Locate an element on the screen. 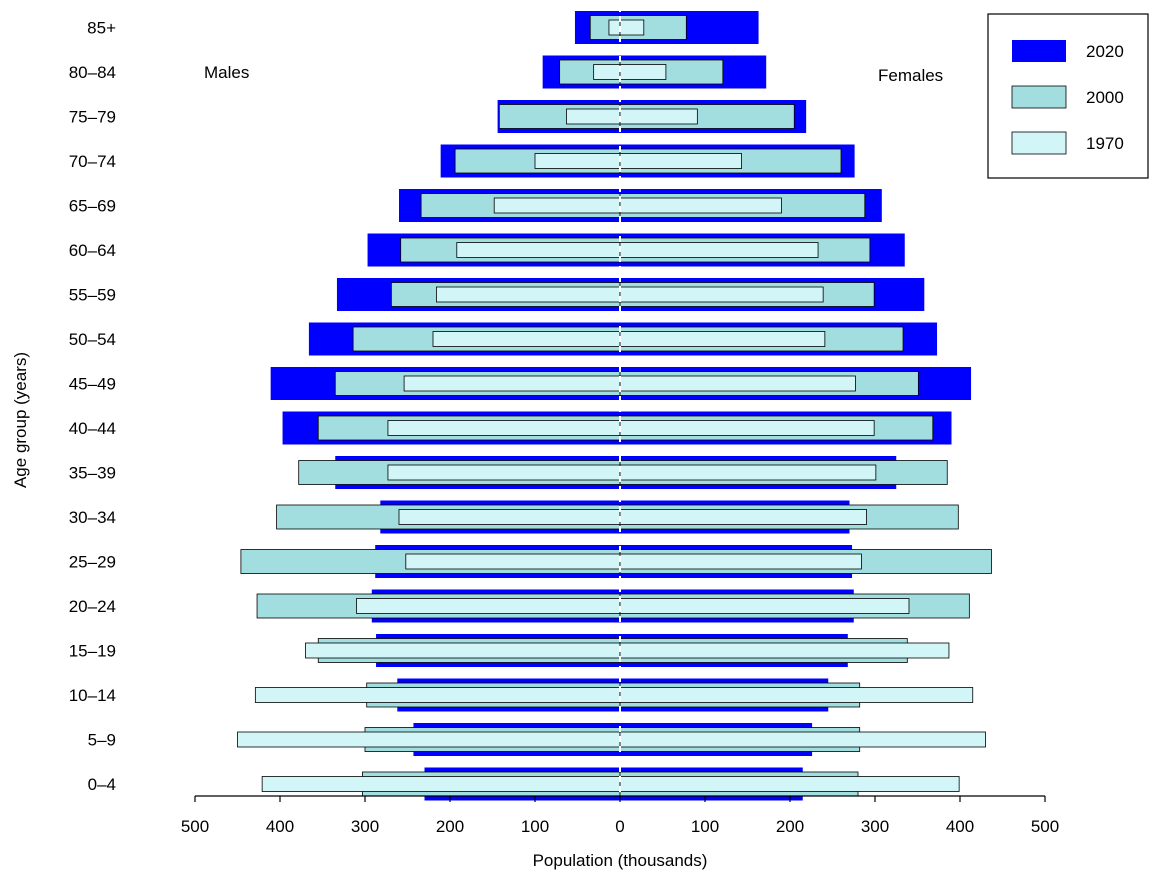 The image size is (1152, 877). x-tick-label-6: 100 is located at coordinates (705, 826).